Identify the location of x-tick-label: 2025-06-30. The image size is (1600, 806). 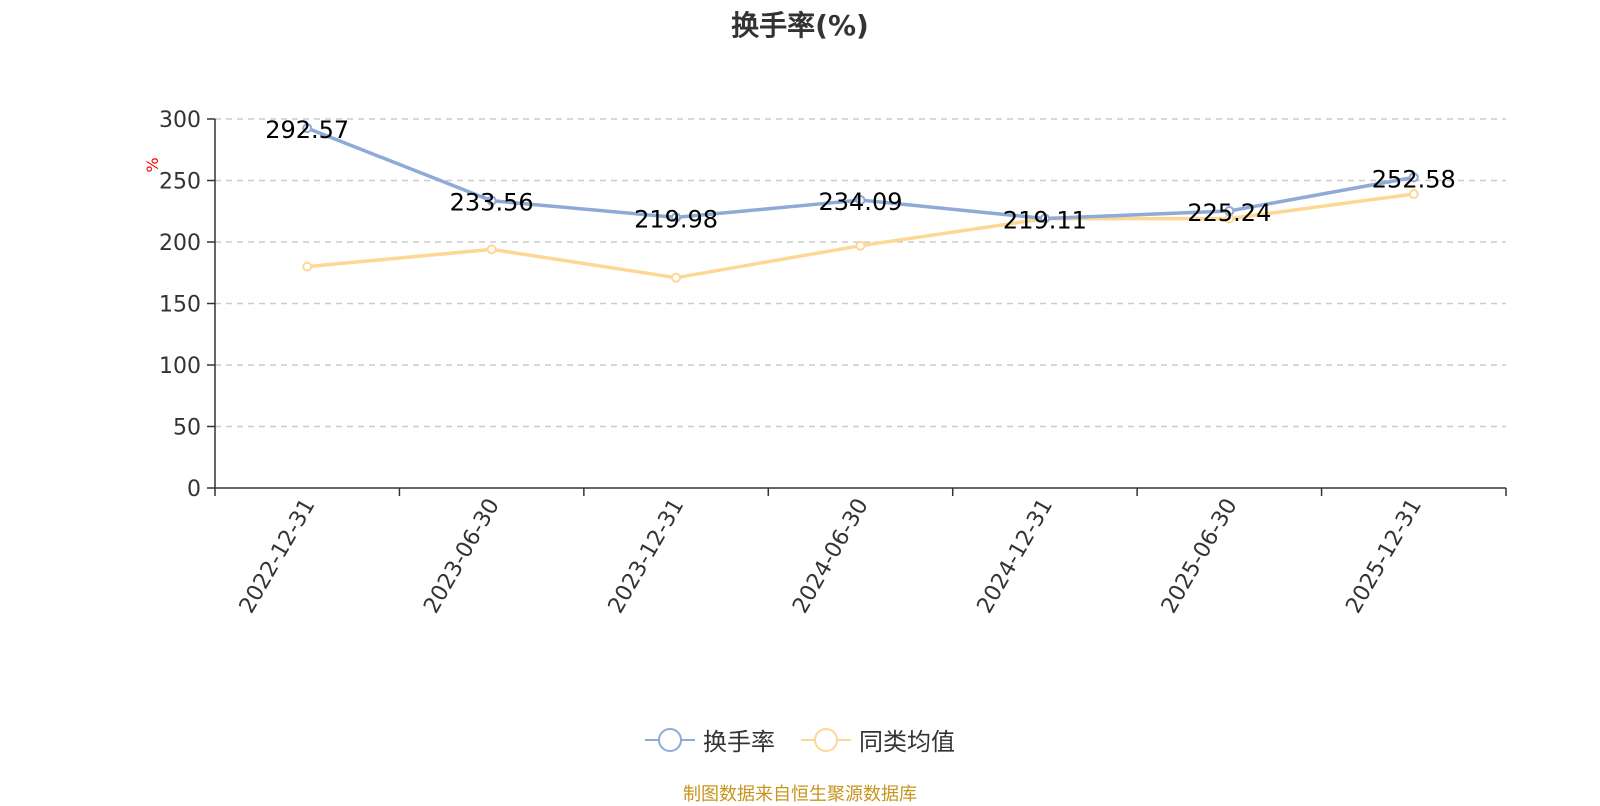
(1200, 556).